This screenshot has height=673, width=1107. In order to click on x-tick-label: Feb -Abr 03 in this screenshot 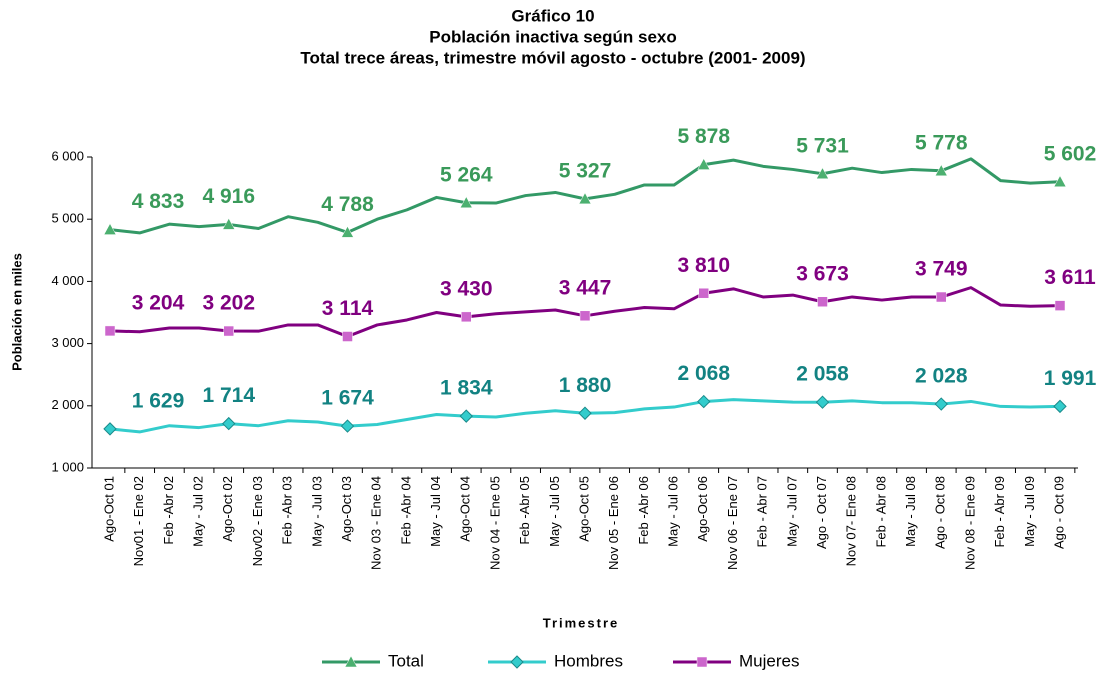, I will do `click(287, 510)`.